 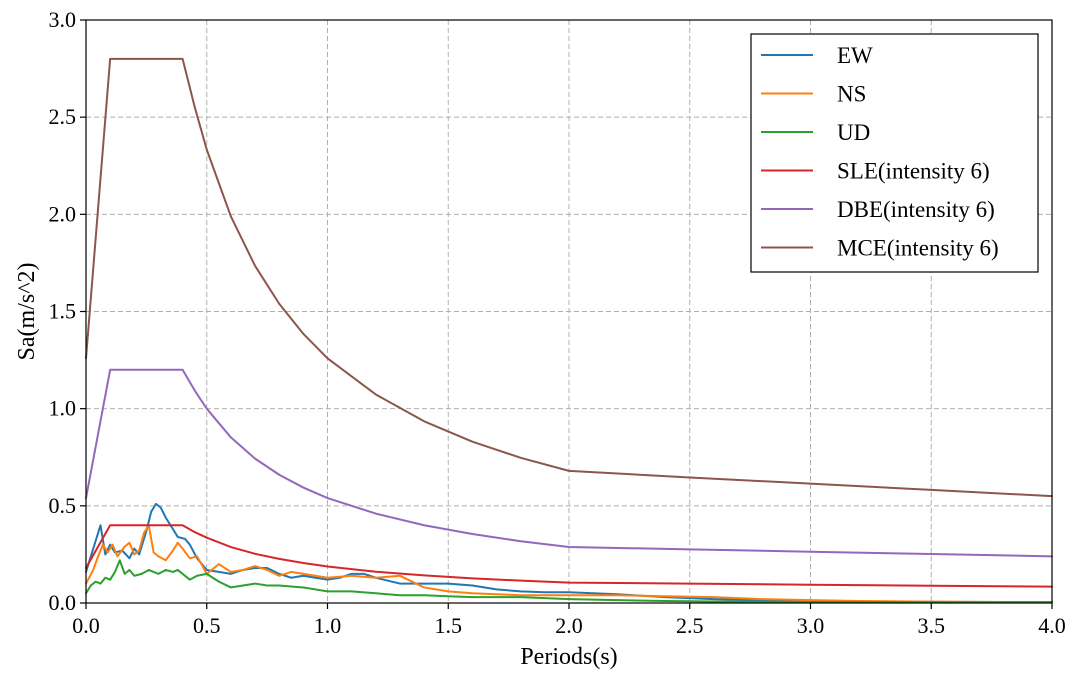 What do you see at coordinates (918, 248) in the screenshot?
I see `legend-label: MCE(intensity 6)` at bounding box center [918, 248].